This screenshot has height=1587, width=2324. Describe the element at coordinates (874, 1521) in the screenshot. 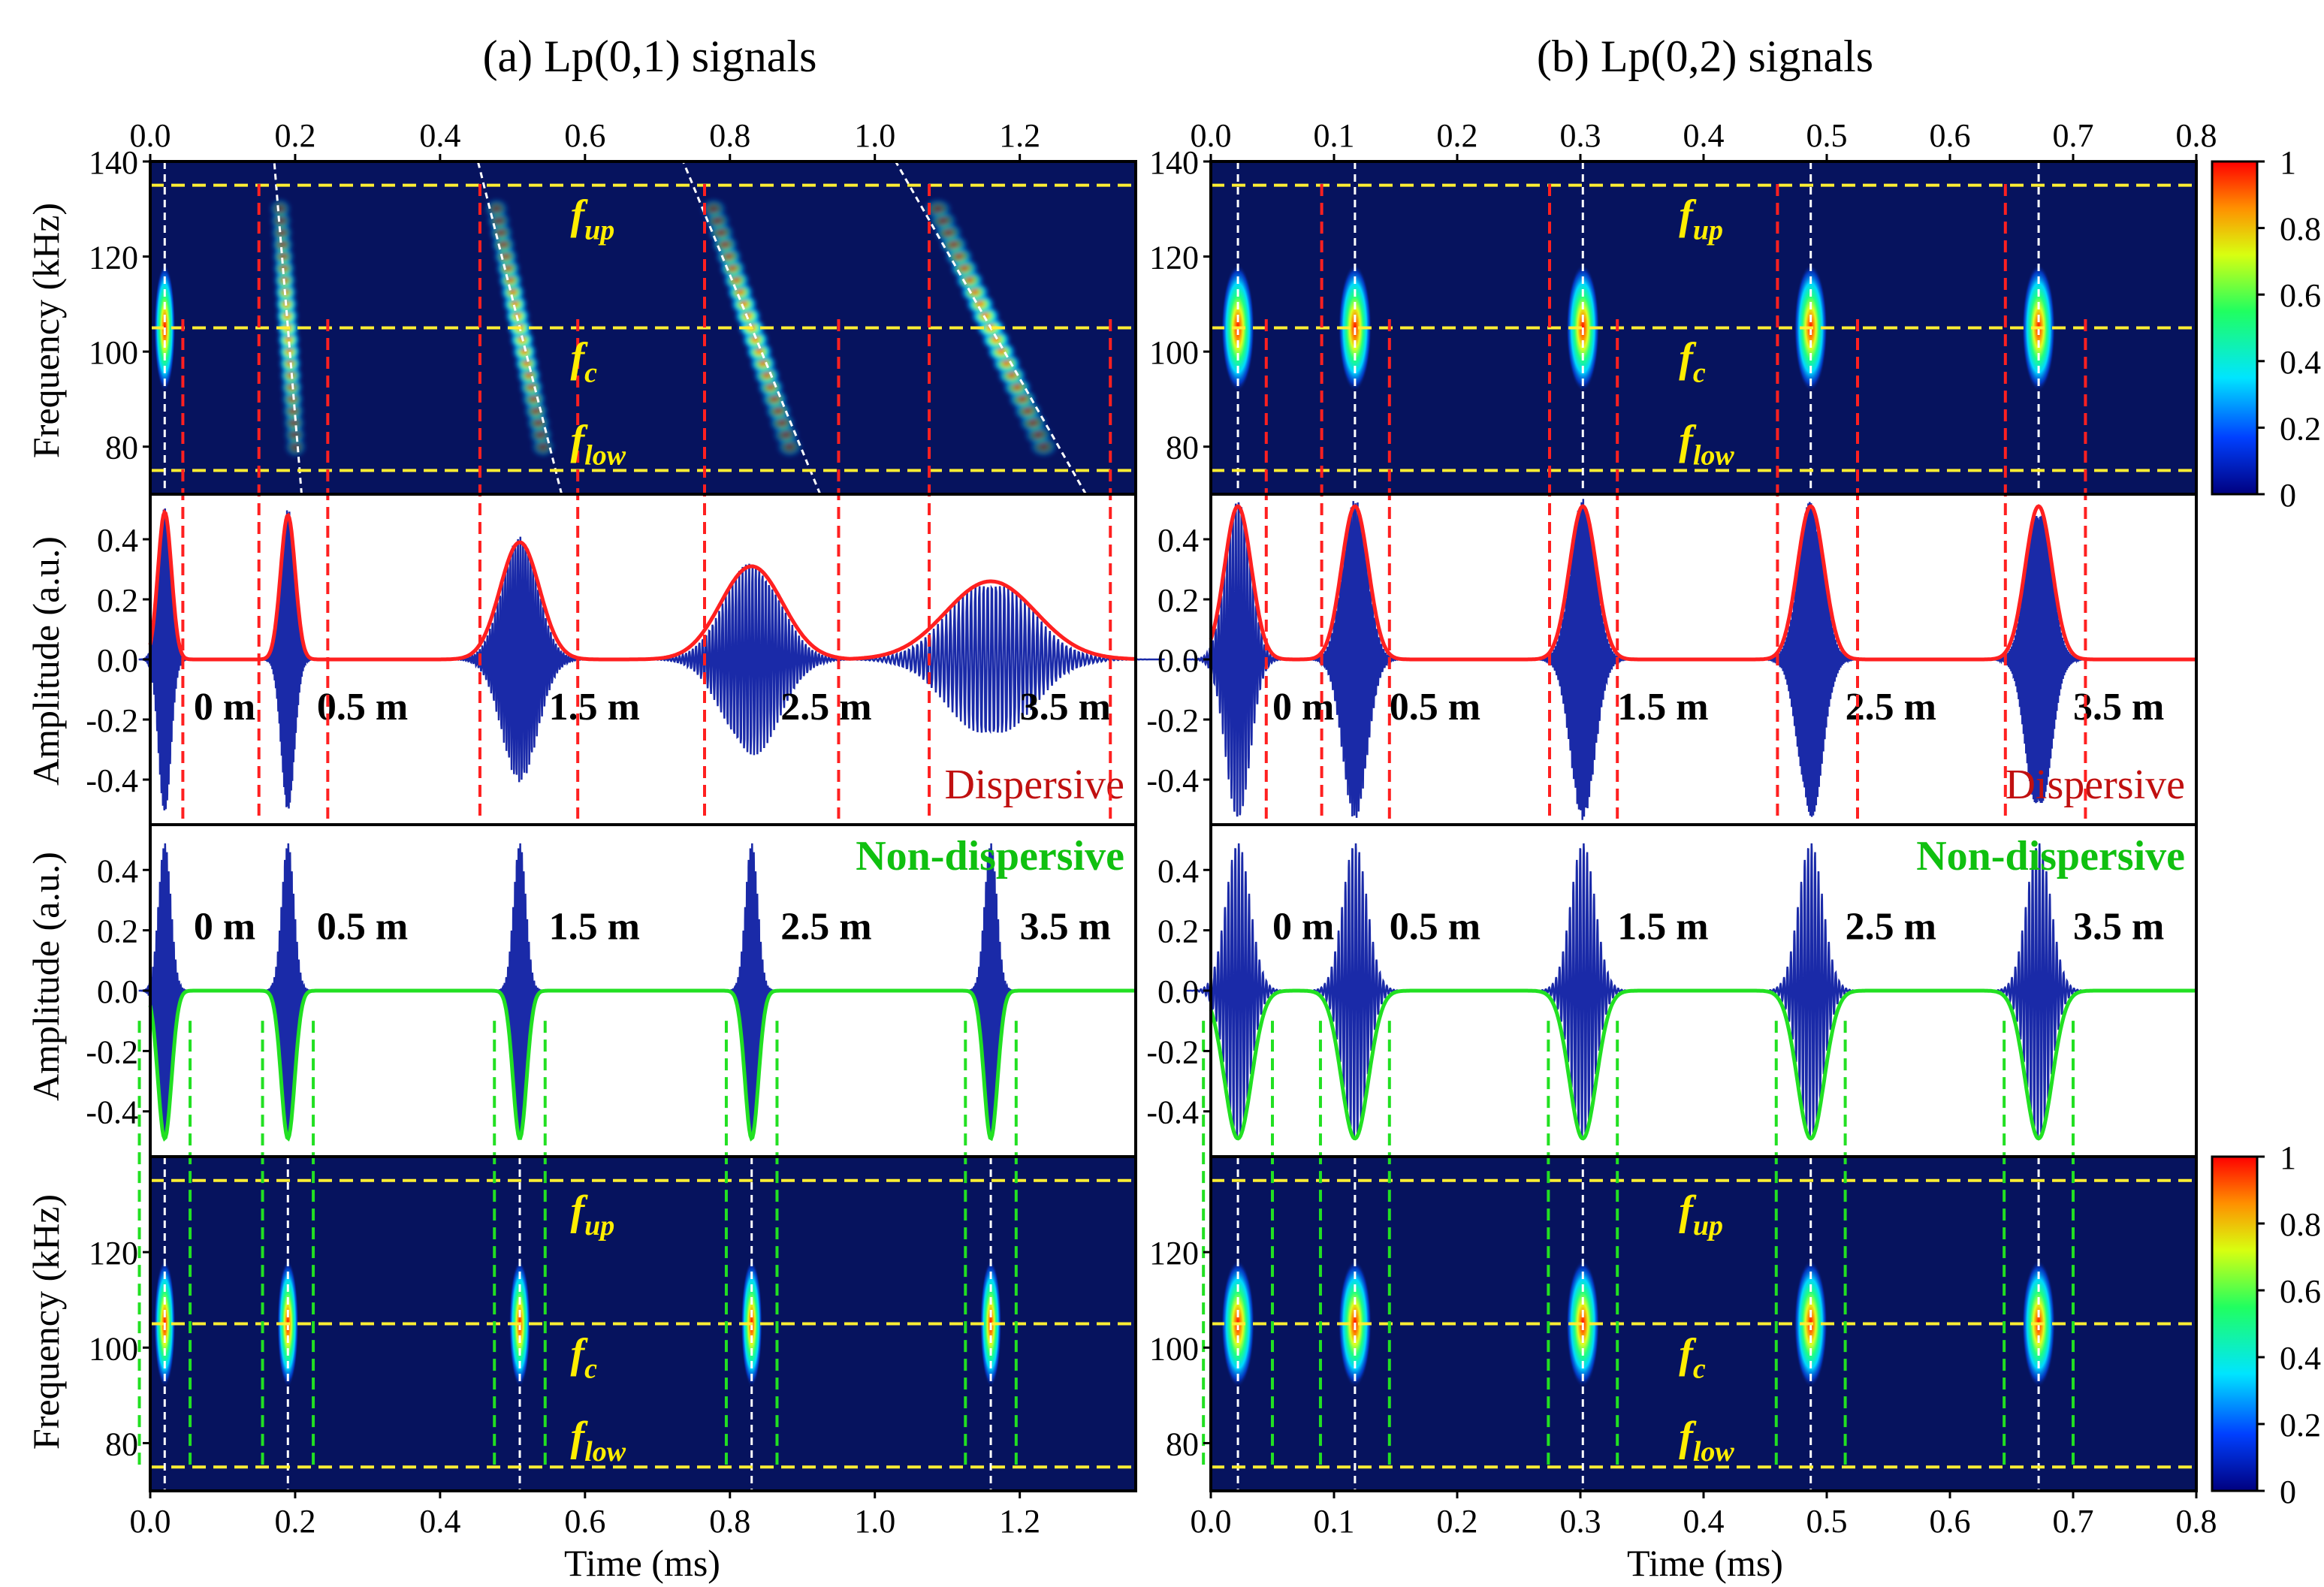

I see `x-tick-label: 1.0` at that location.